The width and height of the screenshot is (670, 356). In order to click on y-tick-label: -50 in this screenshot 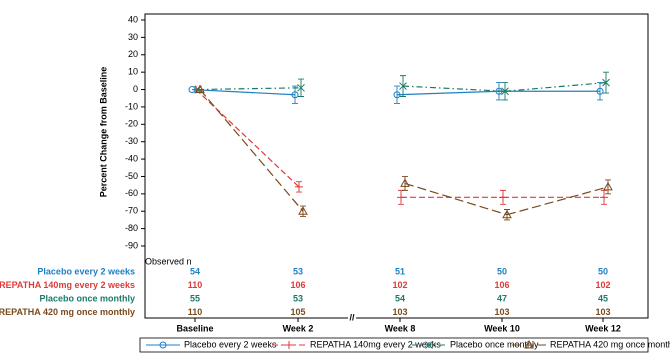, I will do `click(131, 176)`.